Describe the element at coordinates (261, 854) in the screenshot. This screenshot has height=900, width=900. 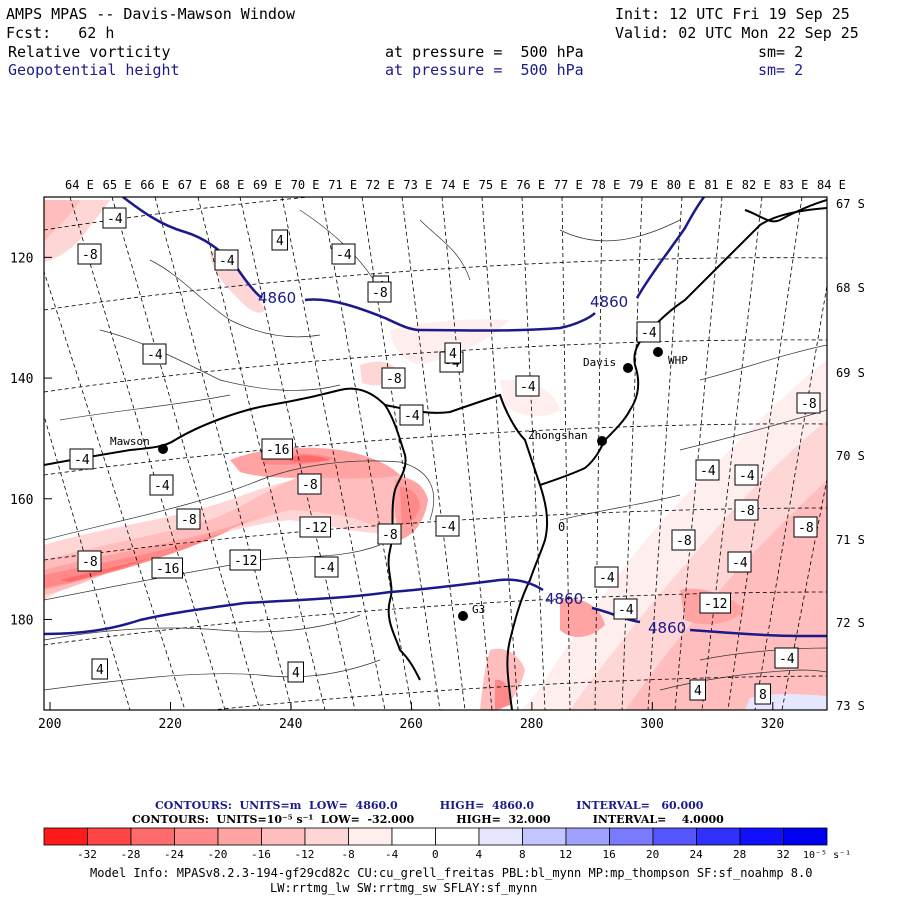
I see `colorbar-label: -16` at that location.